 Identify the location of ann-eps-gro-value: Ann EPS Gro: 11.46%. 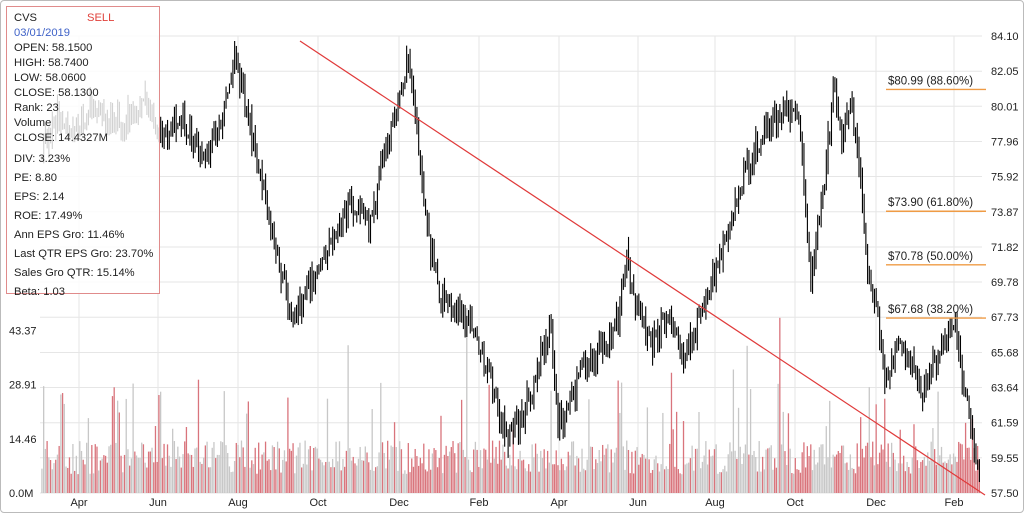
(69, 235).